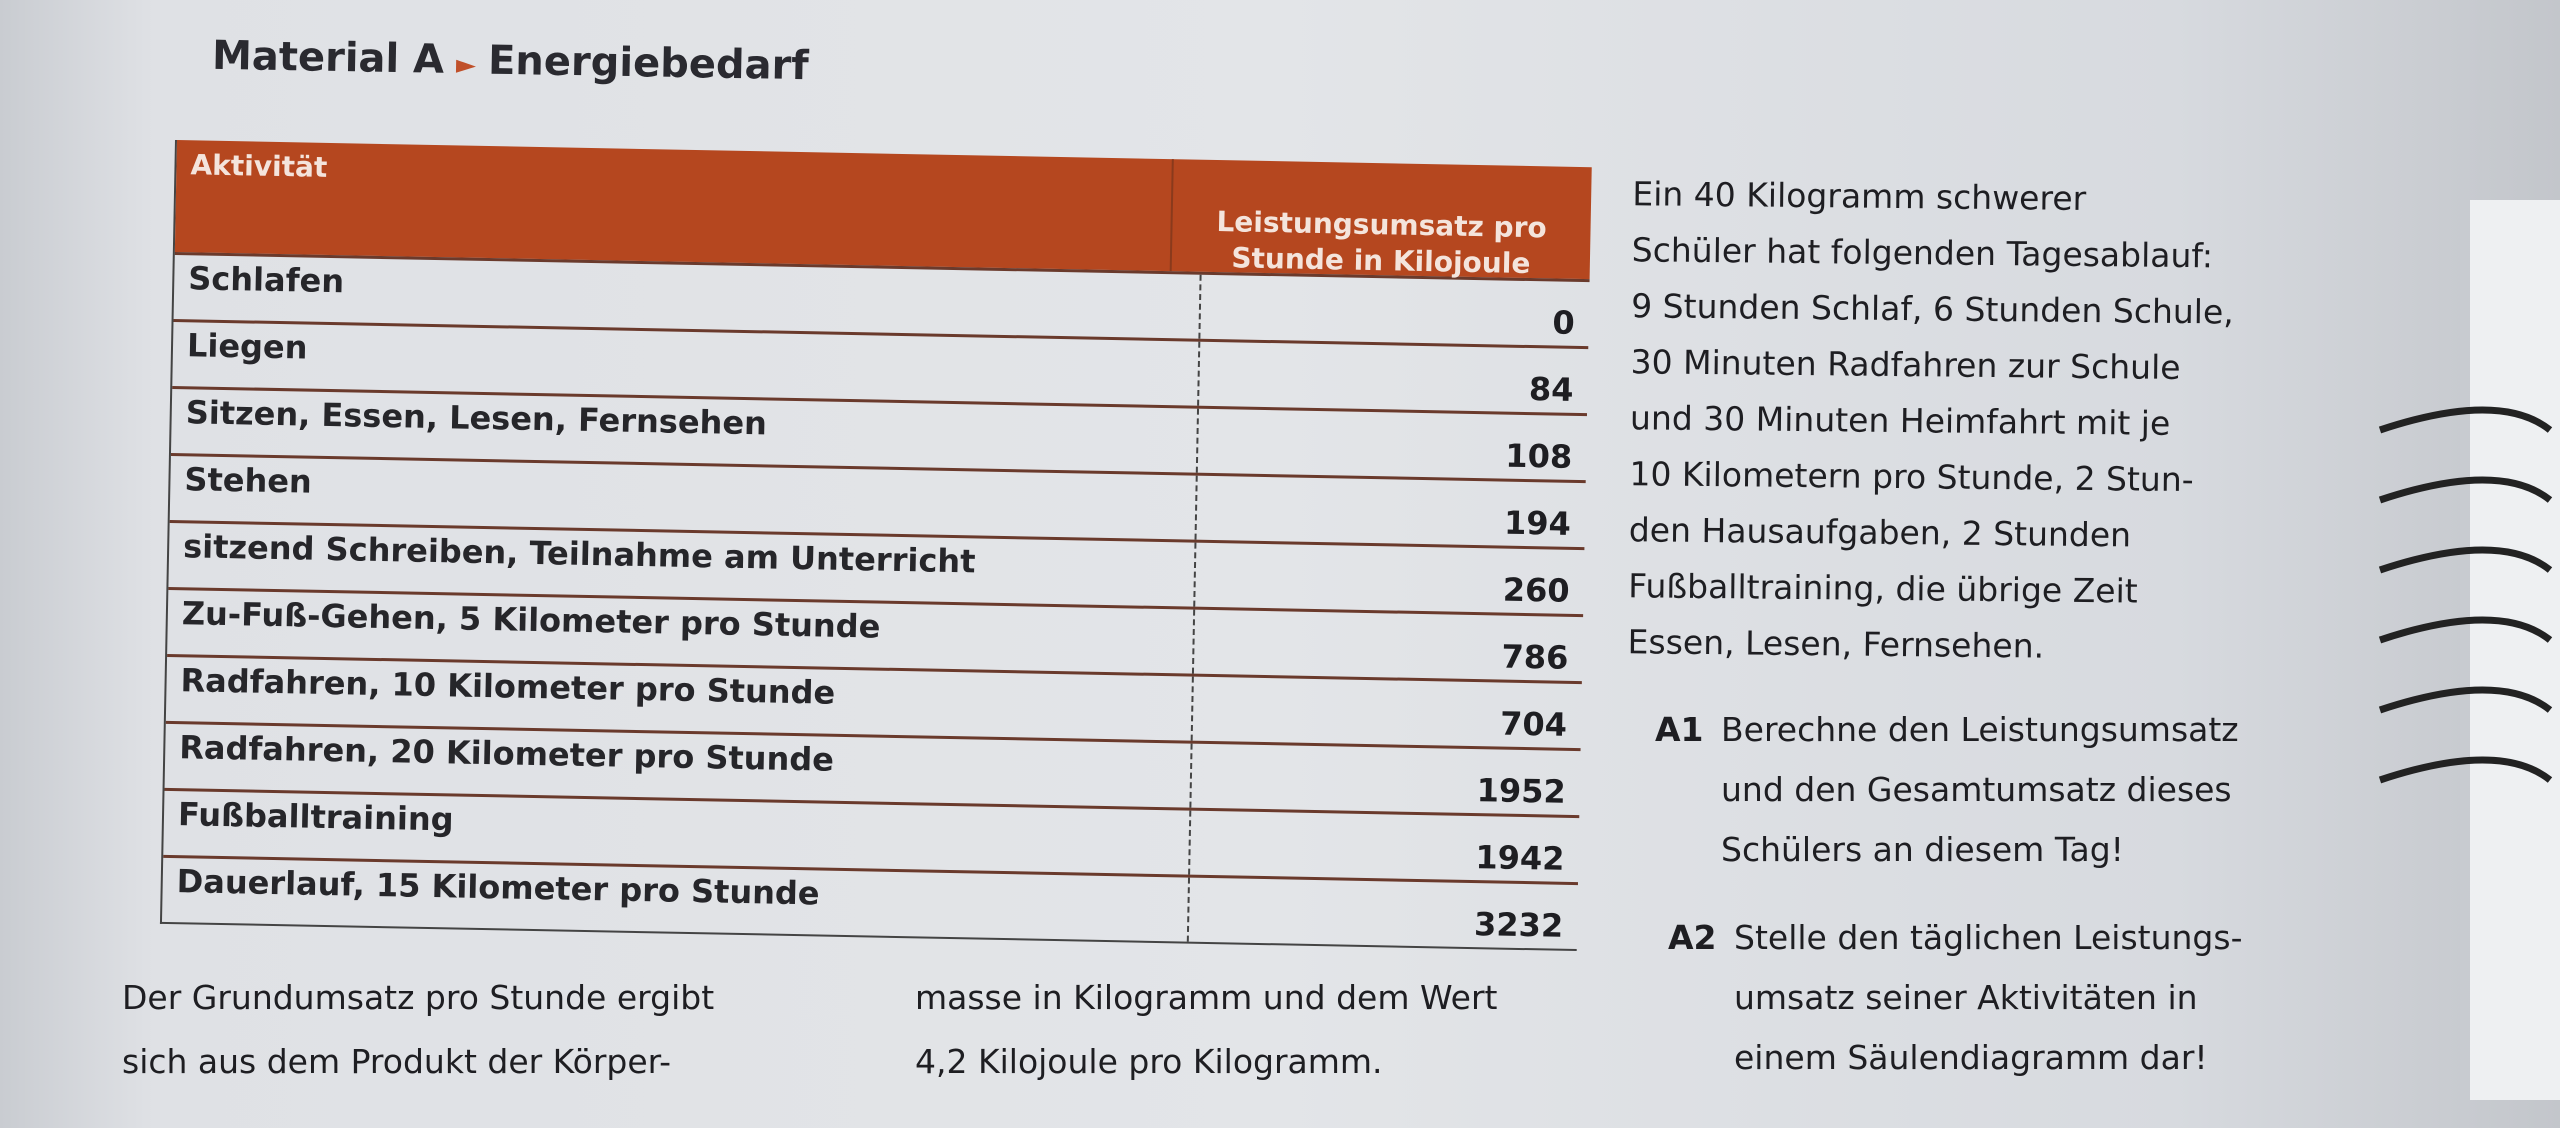  Describe the element at coordinates (1394, 310) in the screenshot. I see `value-cell: 0` at that location.